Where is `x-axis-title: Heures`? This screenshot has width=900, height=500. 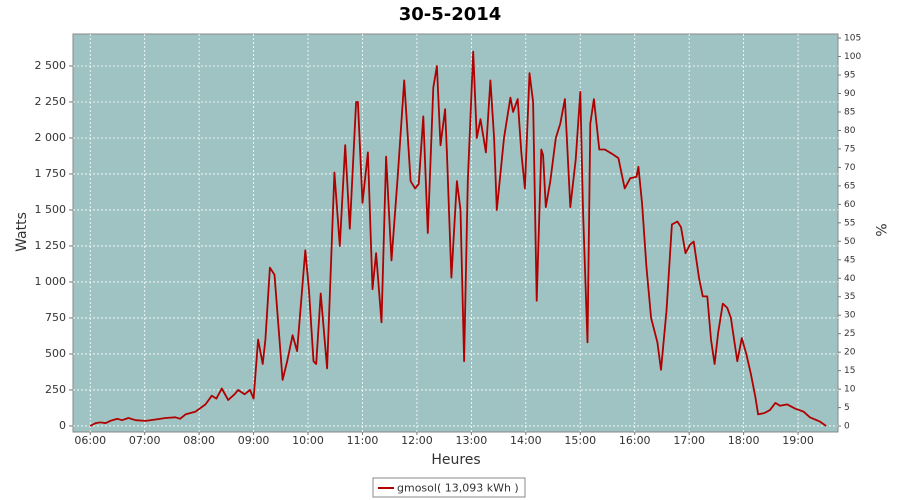 x-axis-title: Heures is located at coordinates (455, 460).